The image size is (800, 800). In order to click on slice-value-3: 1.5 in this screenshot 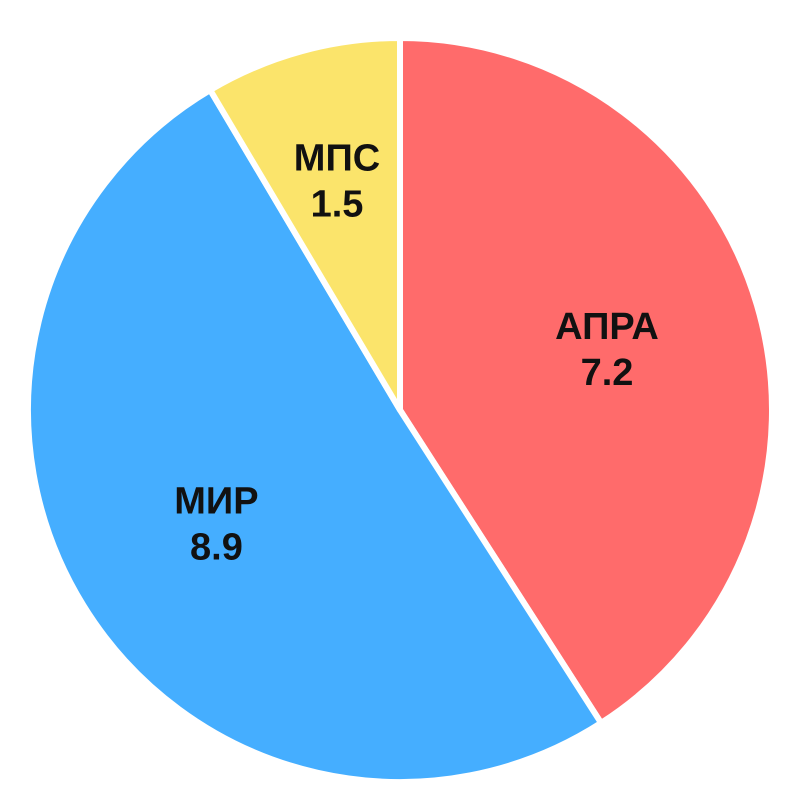, I will do `click(337, 204)`.